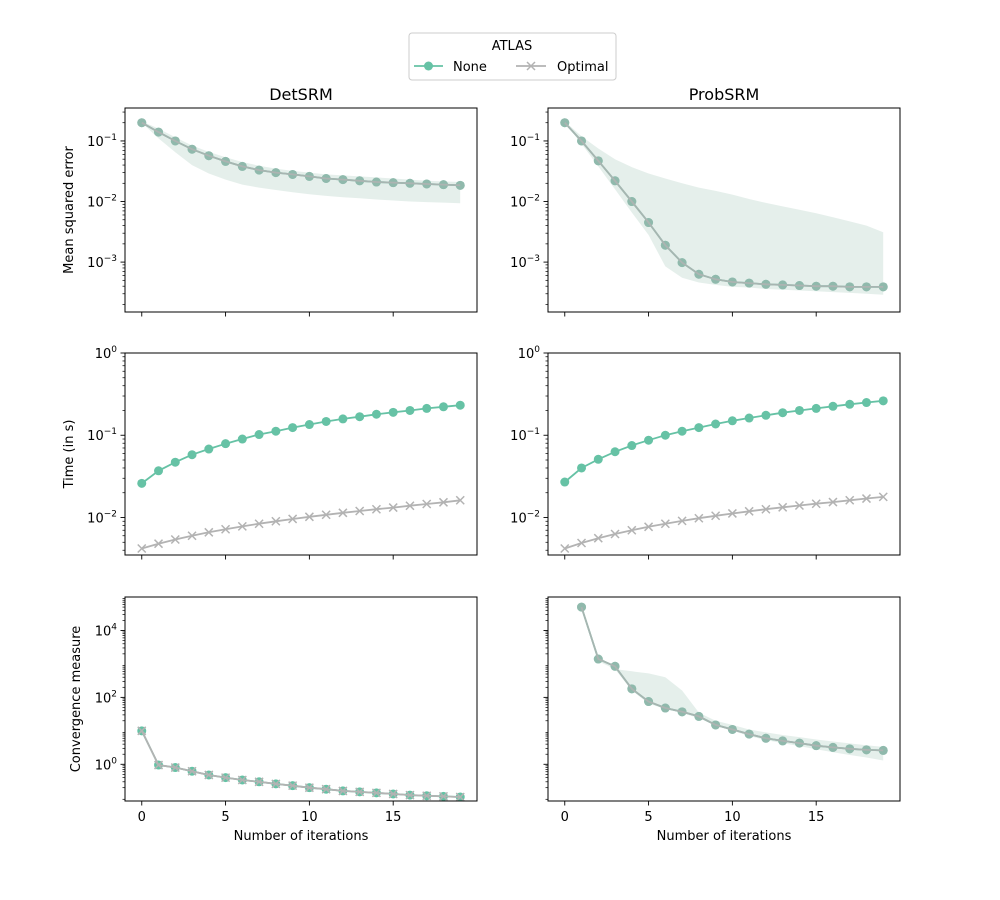 Image resolution: width=1000 pixels, height=900 pixels. Describe the element at coordinates (301, 836) in the screenshot. I see `x-axis-label-left: Number of iterations` at that location.